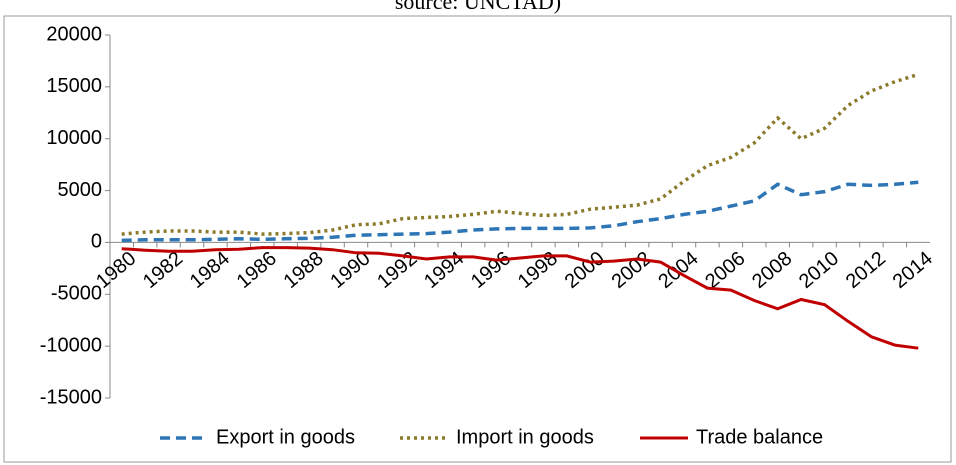 This screenshot has width=956, height=465. What do you see at coordinates (80, 190) in the screenshot?
I see `y-tick-label: 5000` at bounding box center [80, 190].